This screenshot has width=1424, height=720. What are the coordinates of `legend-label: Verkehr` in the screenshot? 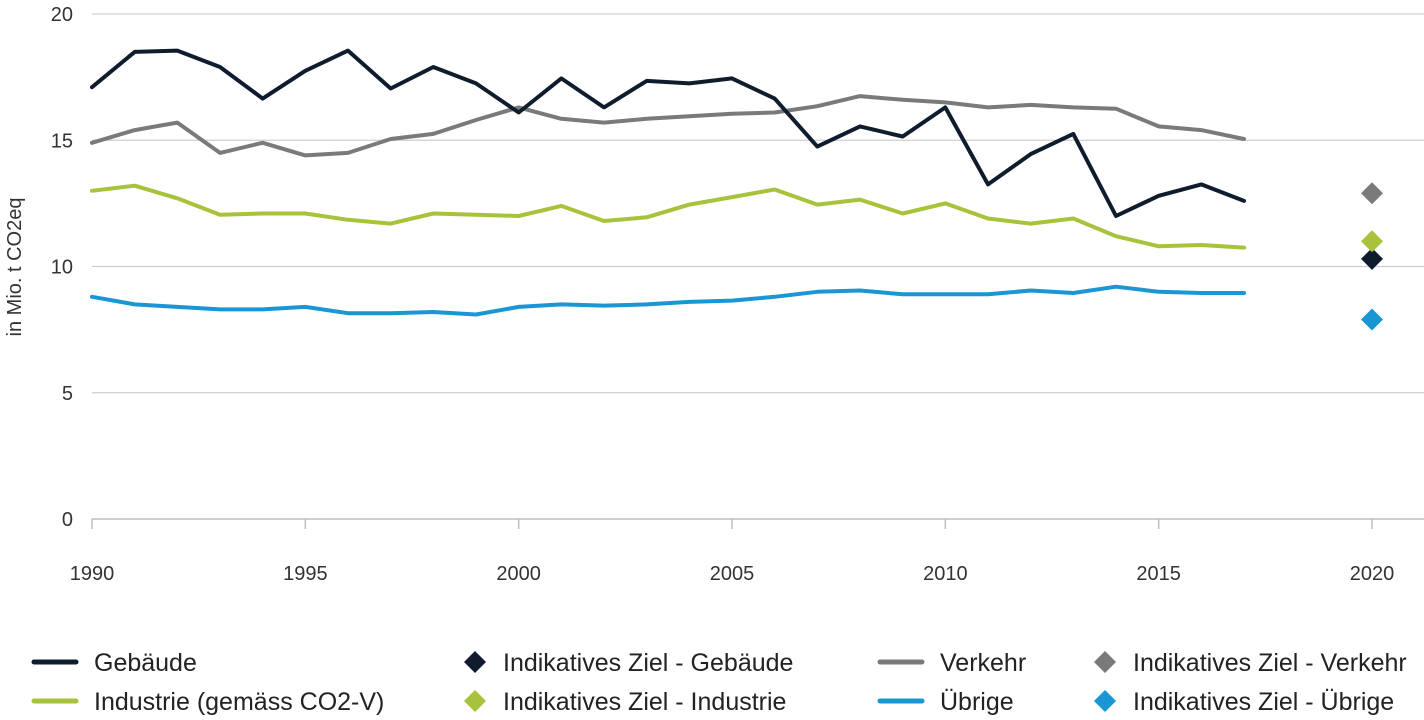 It's located at (983, 663).